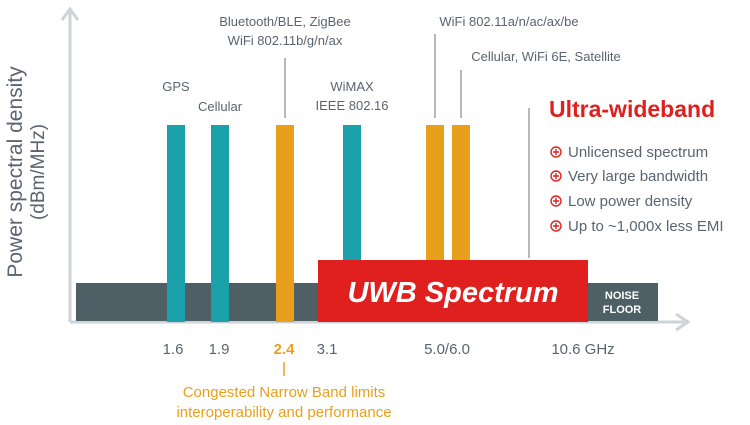 This screenshot has height=425, width=750. Describe the element at coordinates (285, 21) in the screenshot. I see `band-label-bluetooth-line1: Bluetooth/BLE, ZigBee` at that location.